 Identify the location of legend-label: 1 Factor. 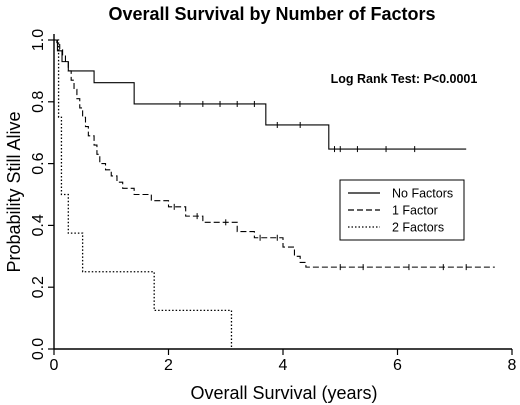
(415, 211).